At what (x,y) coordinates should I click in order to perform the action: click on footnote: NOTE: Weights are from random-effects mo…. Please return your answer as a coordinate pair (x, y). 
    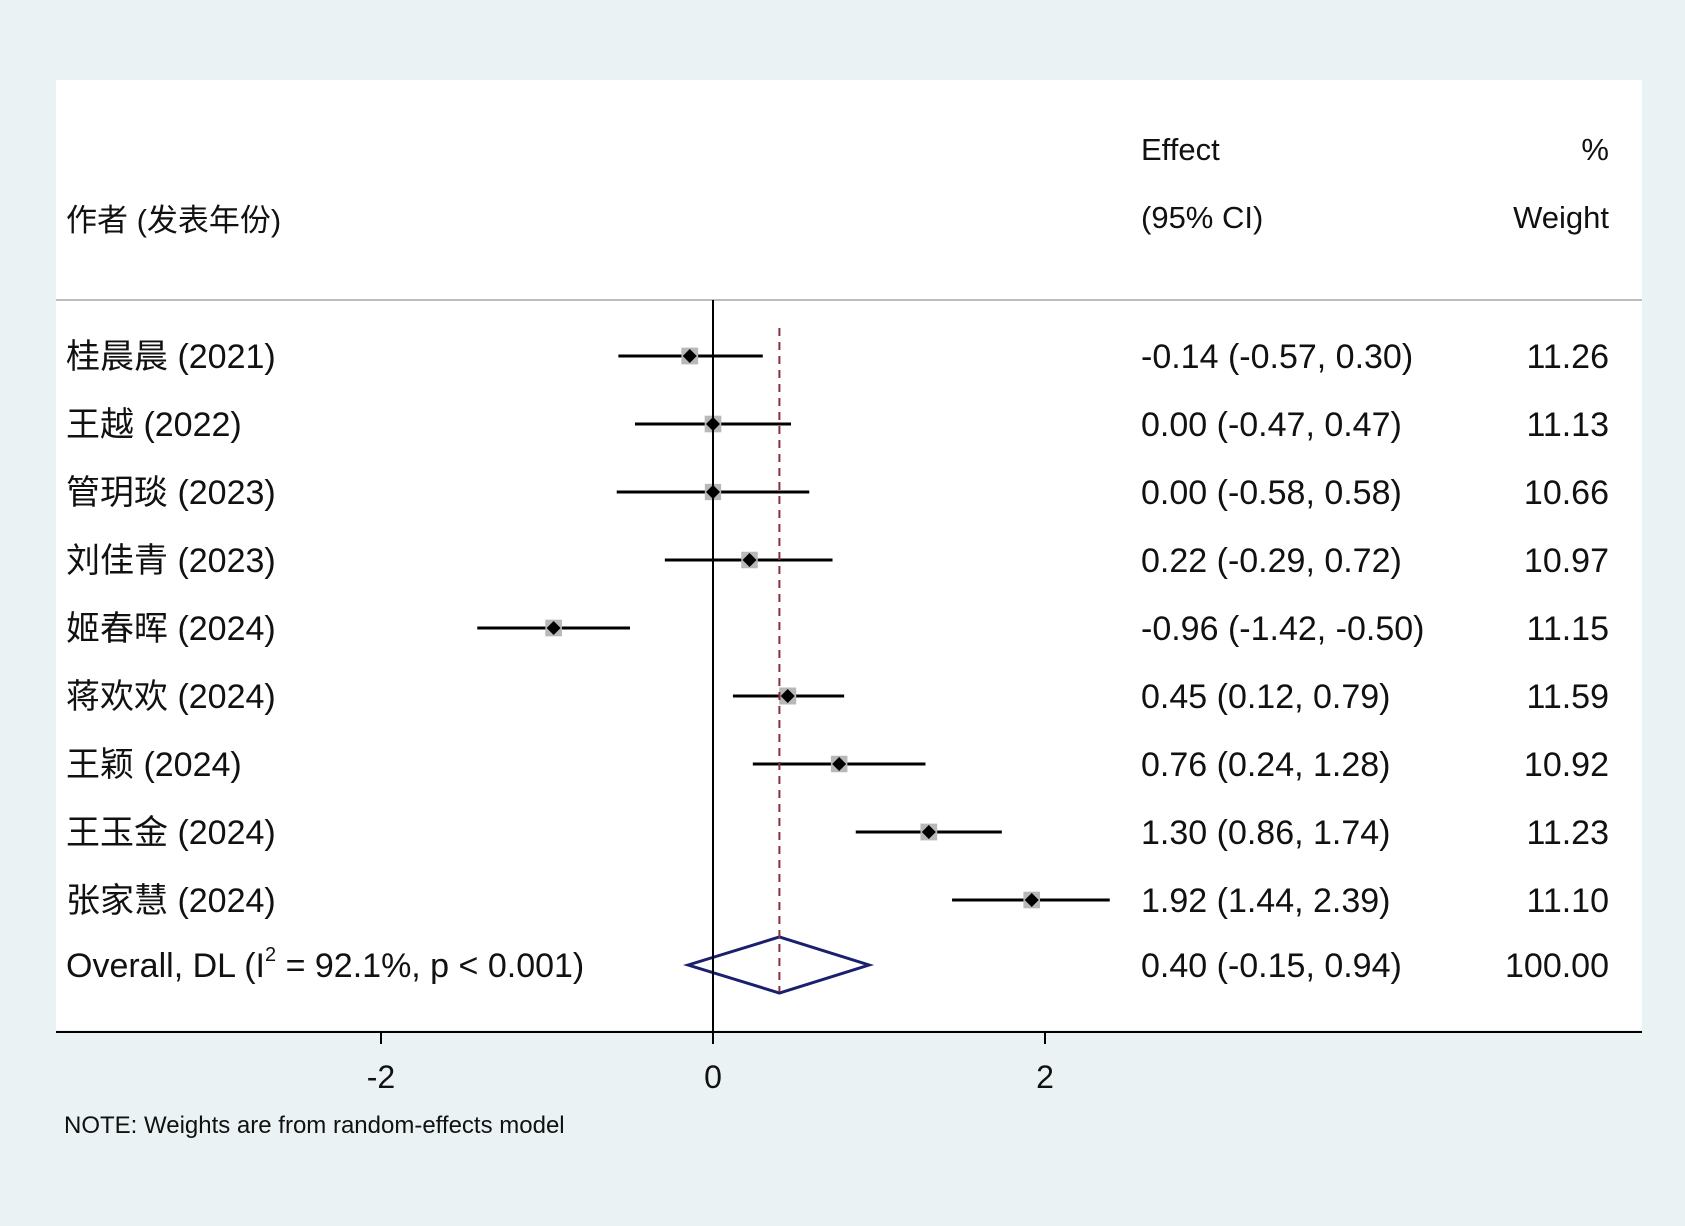
    Looking at the image, I should click on (314, 1125).